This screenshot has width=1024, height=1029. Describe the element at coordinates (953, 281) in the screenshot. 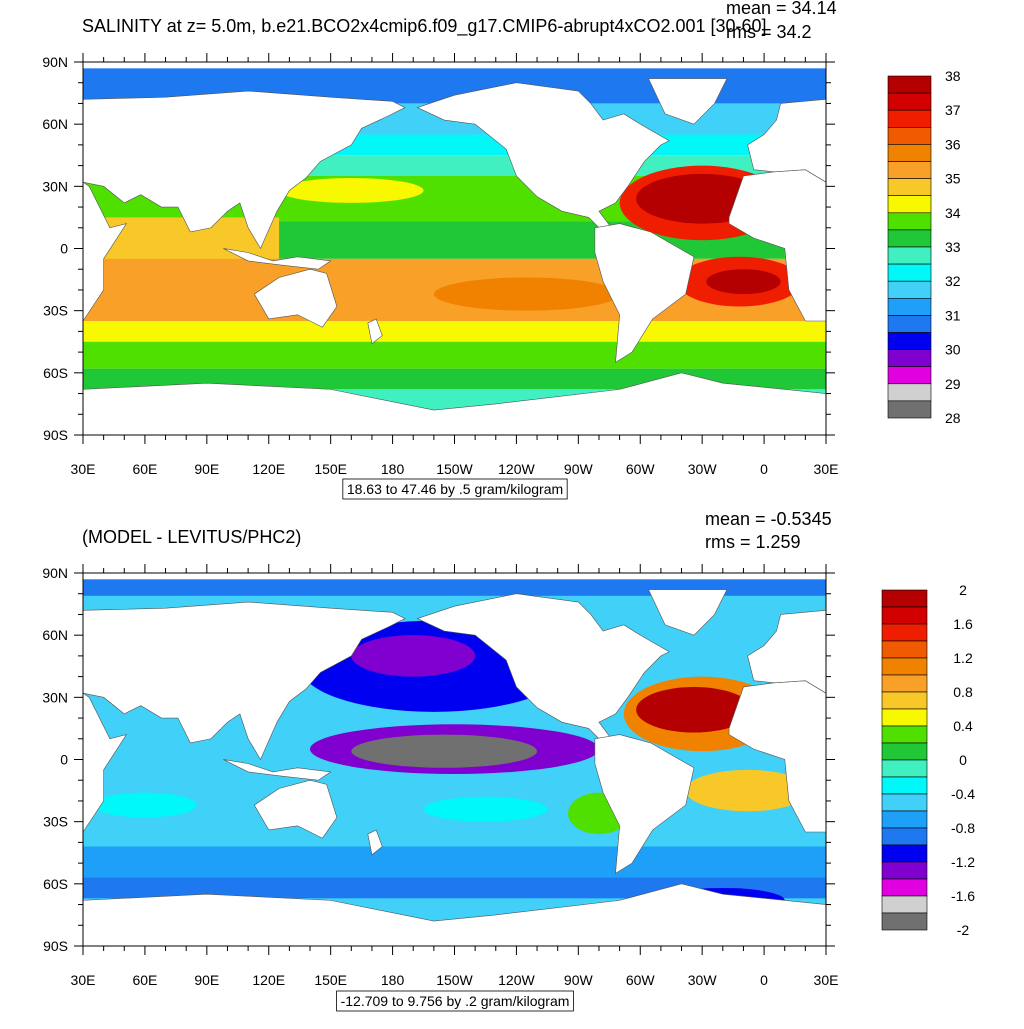

I see `colorbar-label: 32` at that location.